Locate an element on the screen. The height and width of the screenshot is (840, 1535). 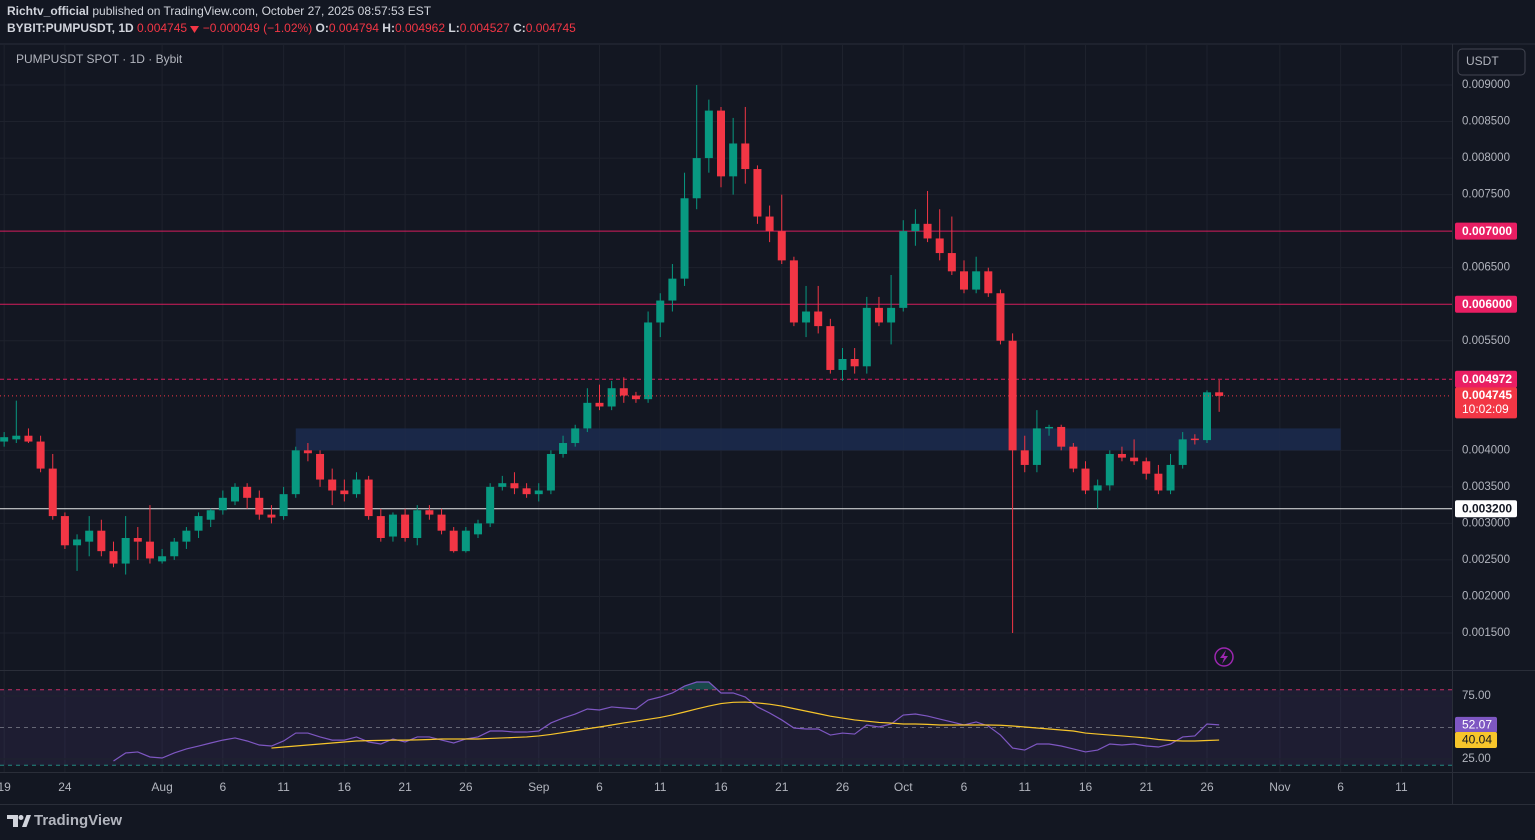
change: −0.000049 (−1.02%) is located at coordinates (257, 28).